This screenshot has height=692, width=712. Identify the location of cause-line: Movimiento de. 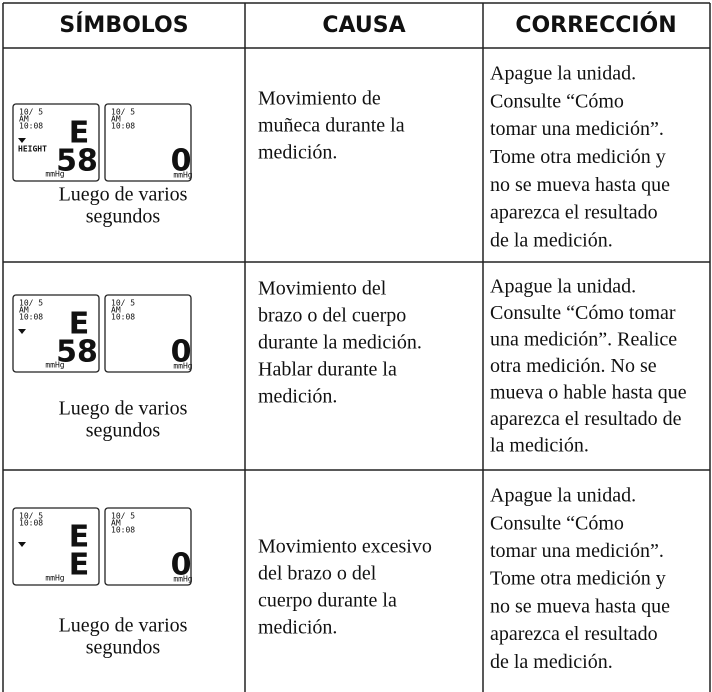
(319, 99).